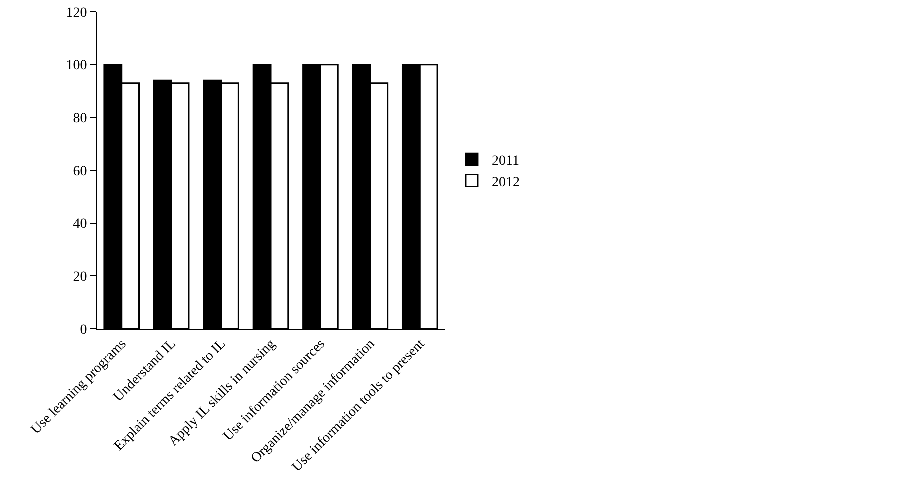 This screenshot has height=503, width=902. I want to click on legend-label: 2012, so click(506, 182).